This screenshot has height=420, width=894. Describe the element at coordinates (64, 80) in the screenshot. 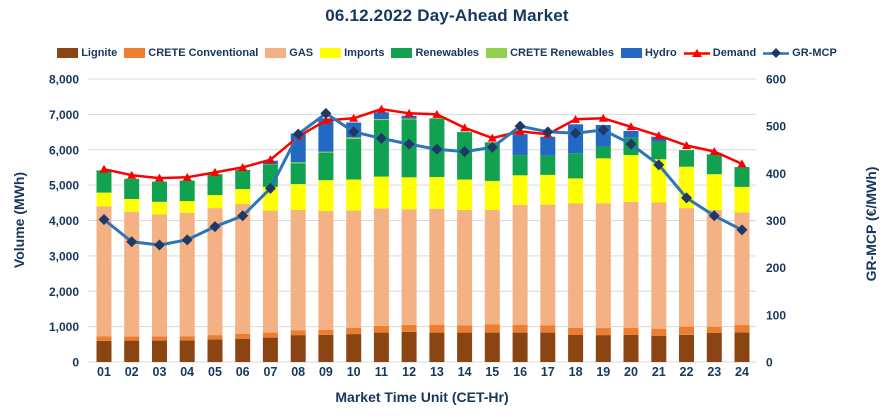

I see `left-axis-tick-label: 8,000` at that location.